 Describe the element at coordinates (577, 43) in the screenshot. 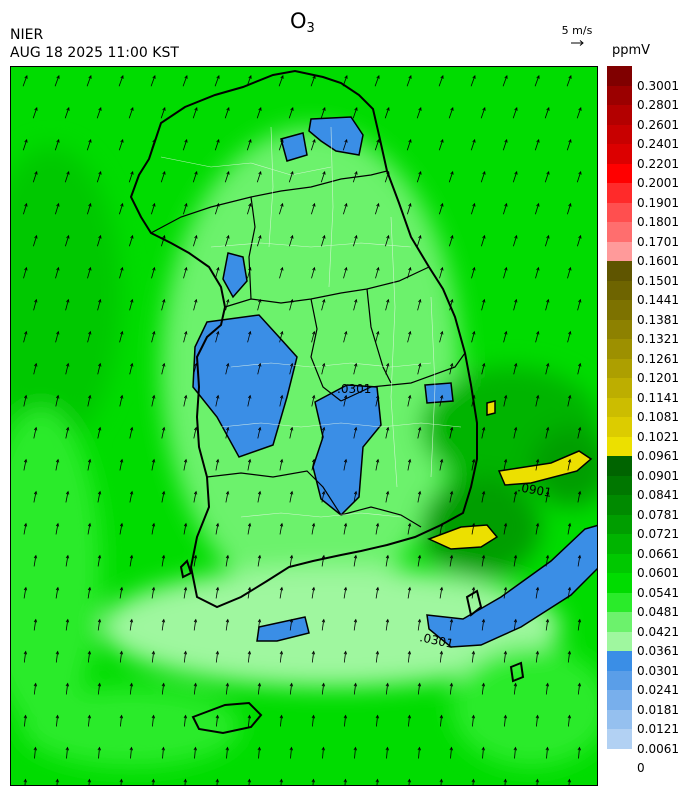

I see `wind-reference-arrow` at that location.